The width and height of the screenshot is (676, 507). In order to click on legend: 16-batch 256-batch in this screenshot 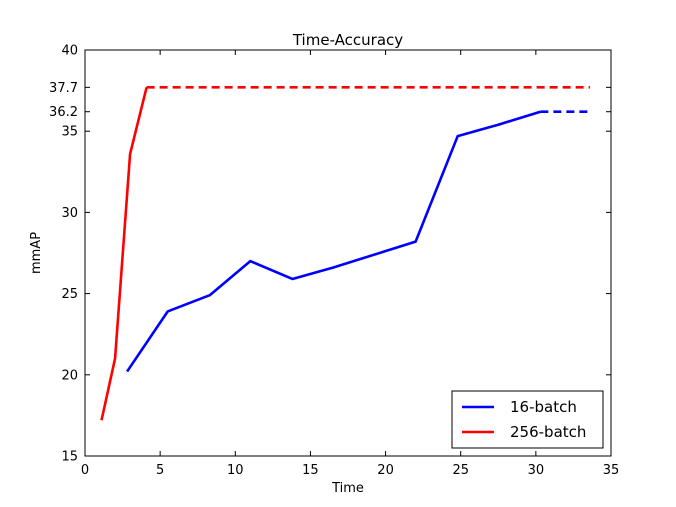, I will do `click(527, 419)`.